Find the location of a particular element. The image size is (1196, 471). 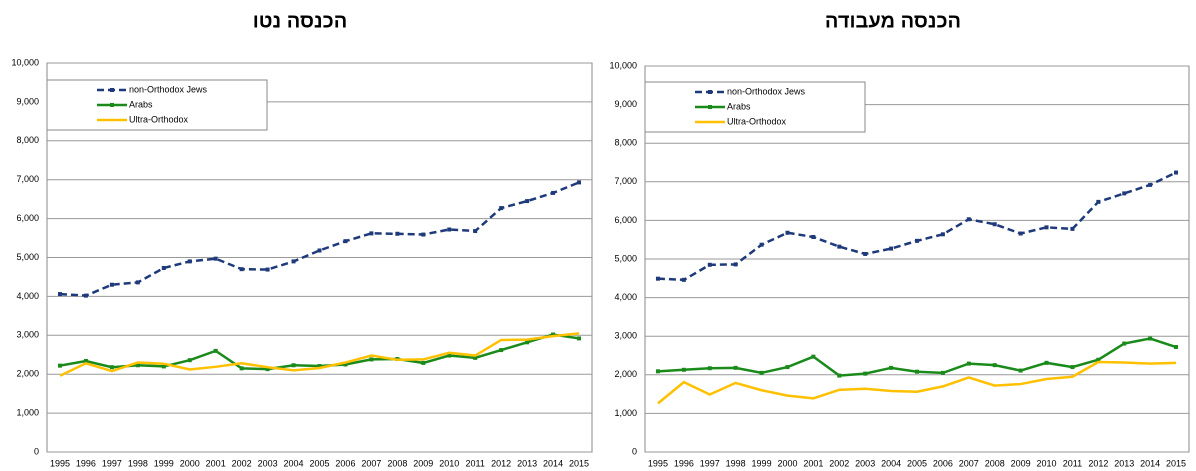

y-tick-label: 3,000 is located at coordinates (625, 336).